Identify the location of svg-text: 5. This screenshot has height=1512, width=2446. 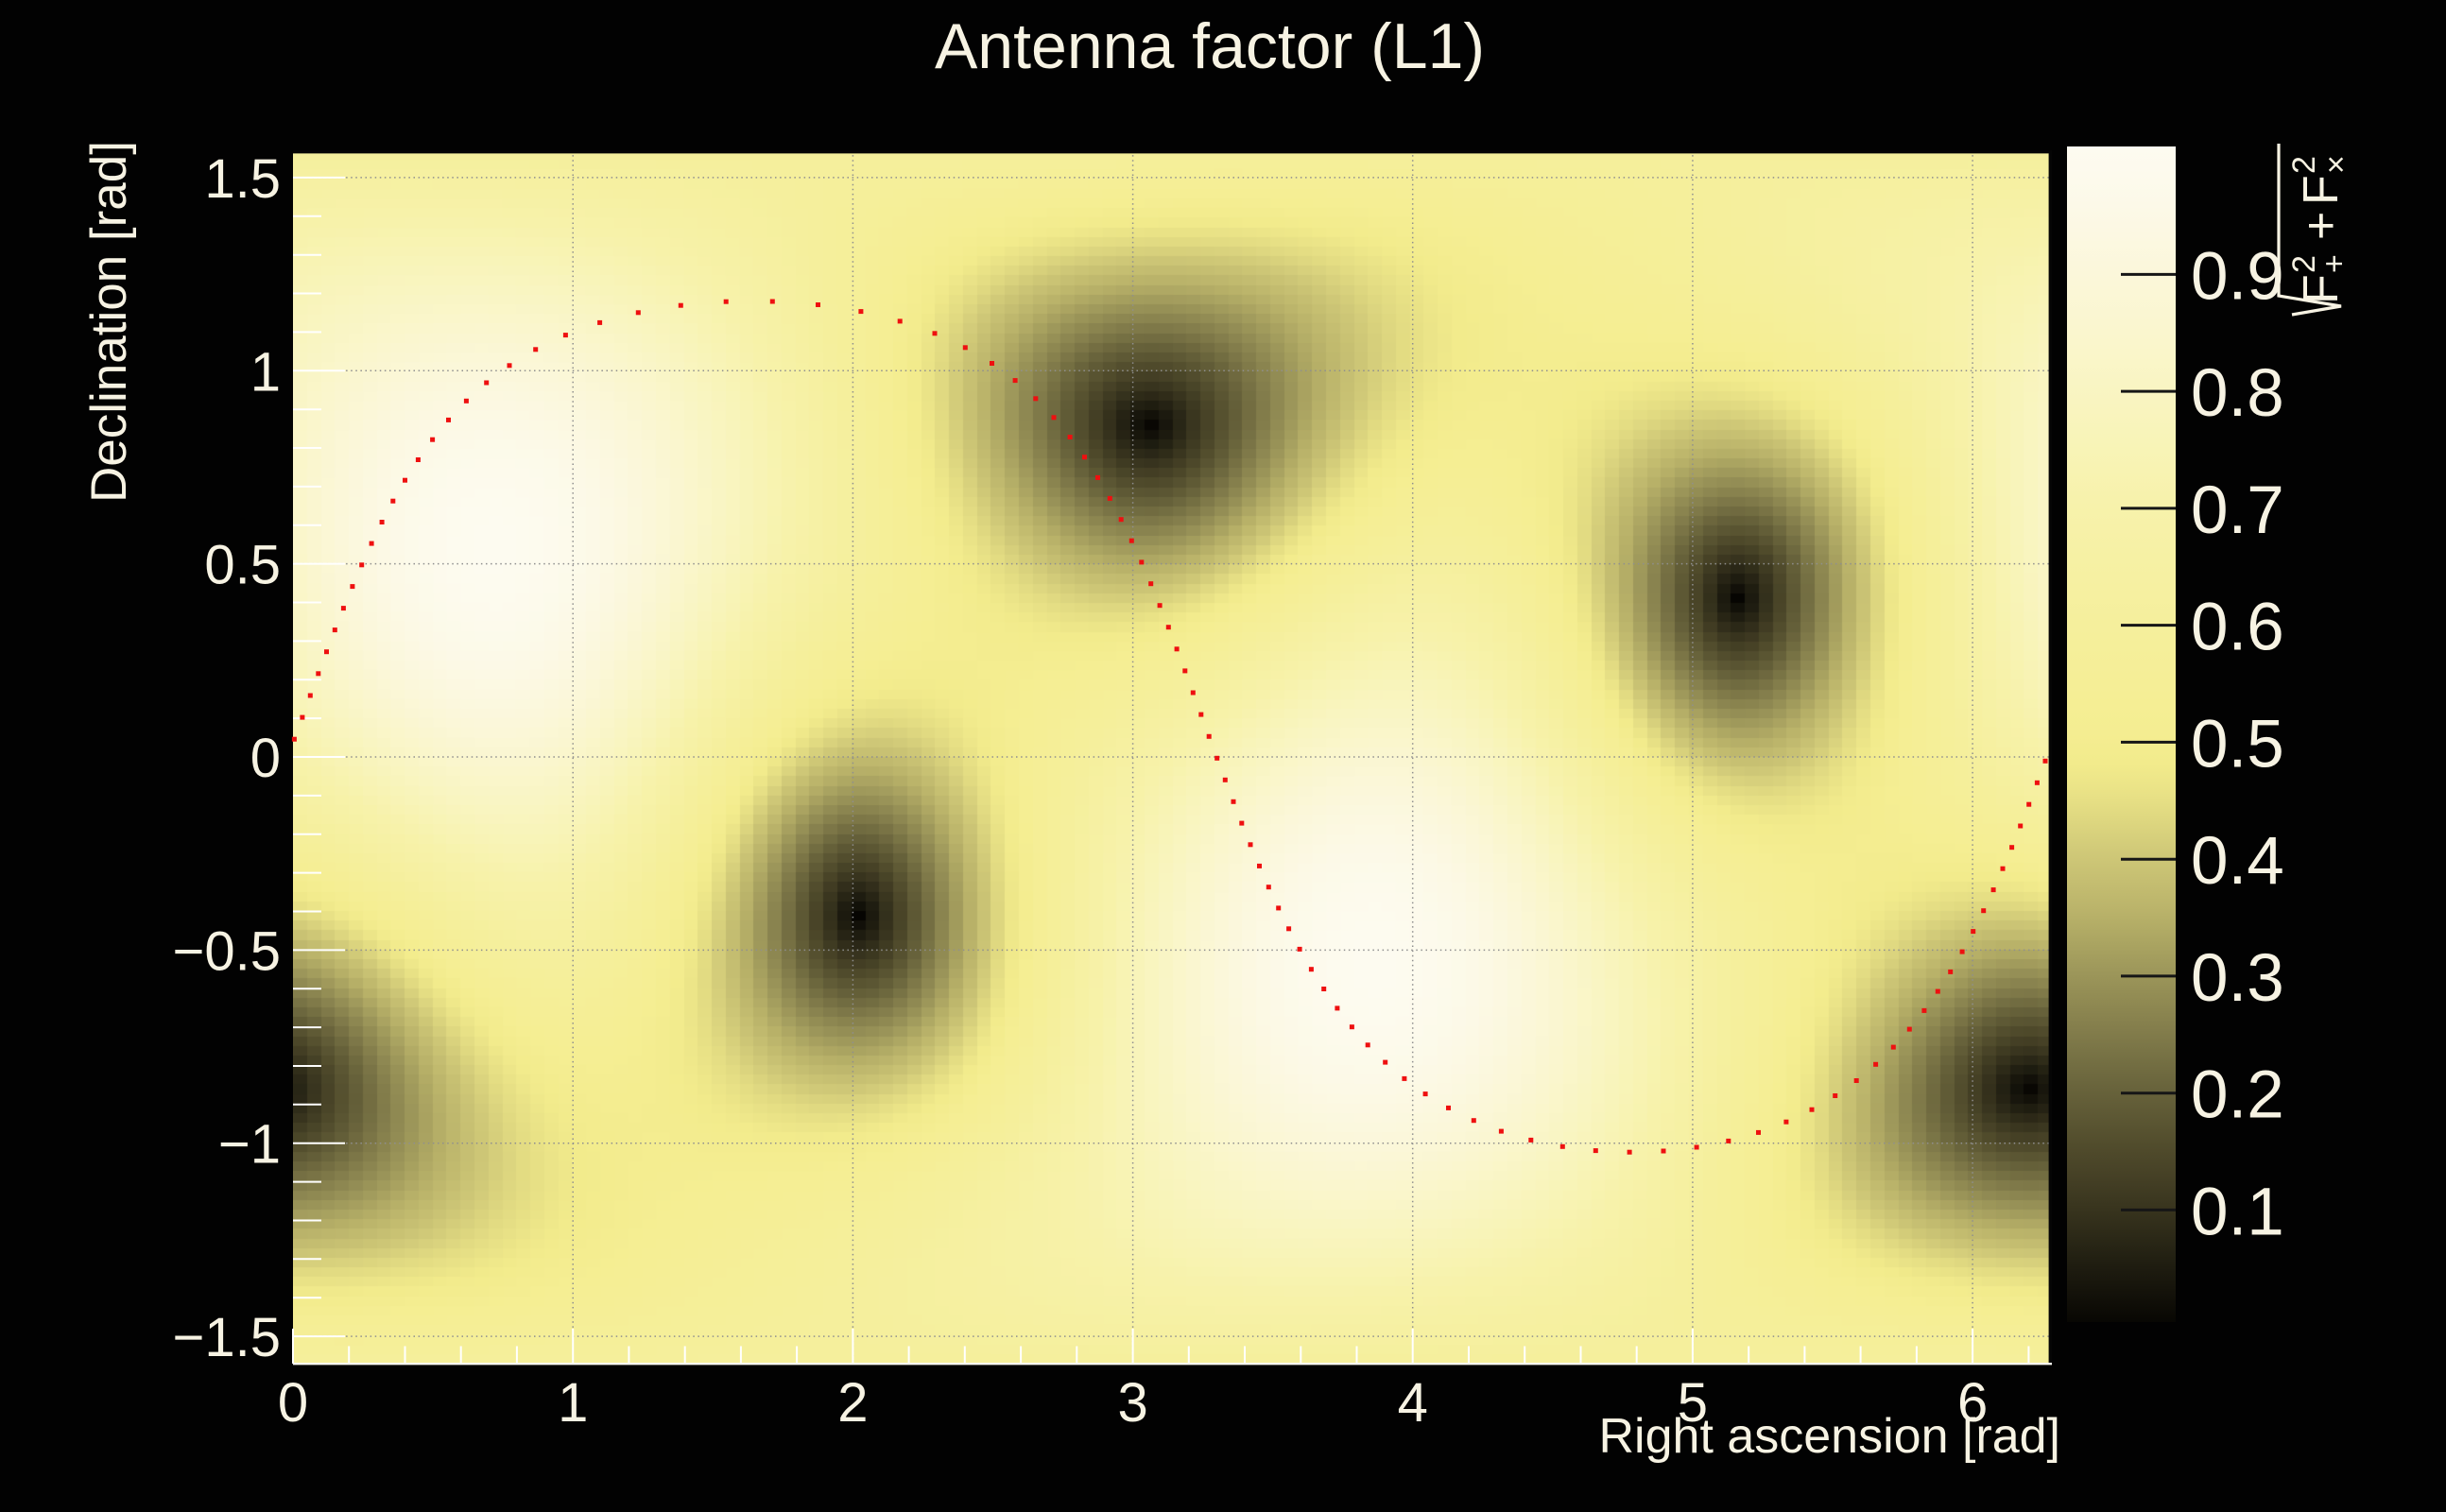
(1693, 1403).